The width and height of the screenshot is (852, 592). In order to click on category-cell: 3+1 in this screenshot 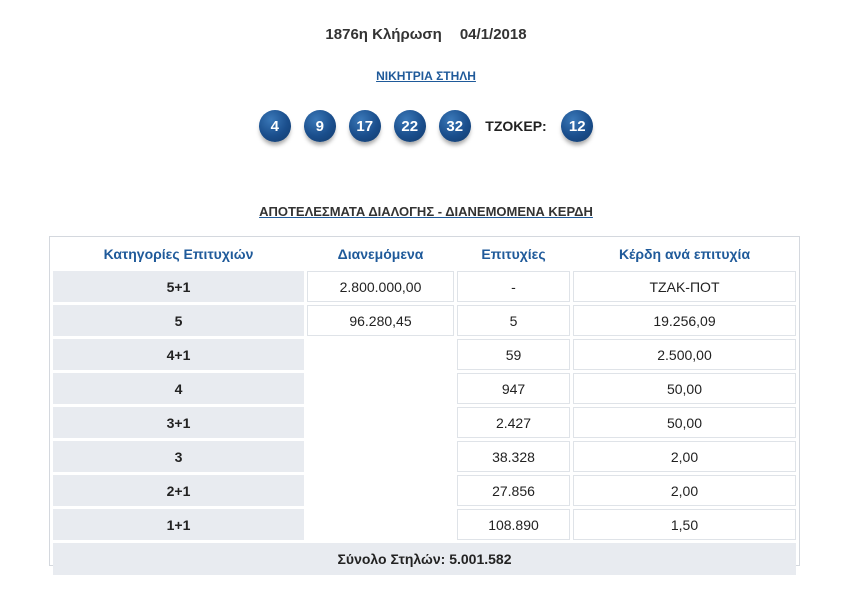, I will do `click(178, 422)`.